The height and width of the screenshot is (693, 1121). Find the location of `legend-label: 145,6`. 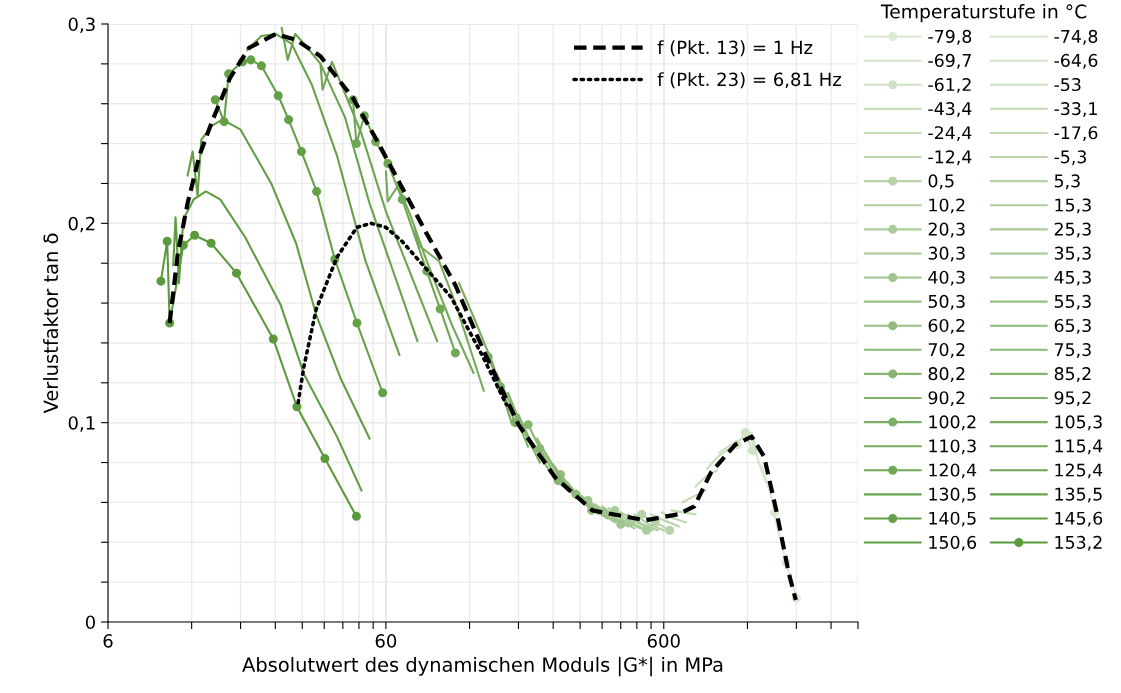

legend-label: 145,6 is located at coordinates (1079, 519).